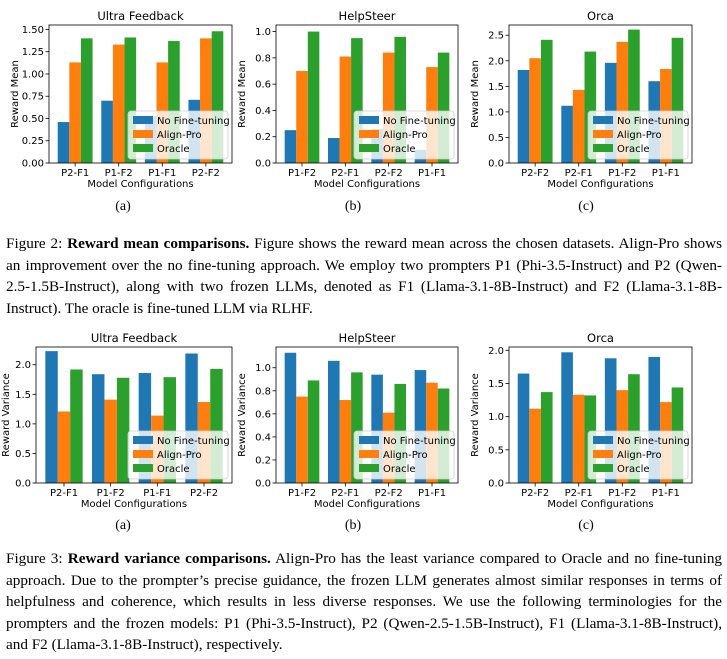 Image resolution: width=727 pixels, height=659 pixels. I want to click on y-tick-label: 0.2, so click(263, 137).